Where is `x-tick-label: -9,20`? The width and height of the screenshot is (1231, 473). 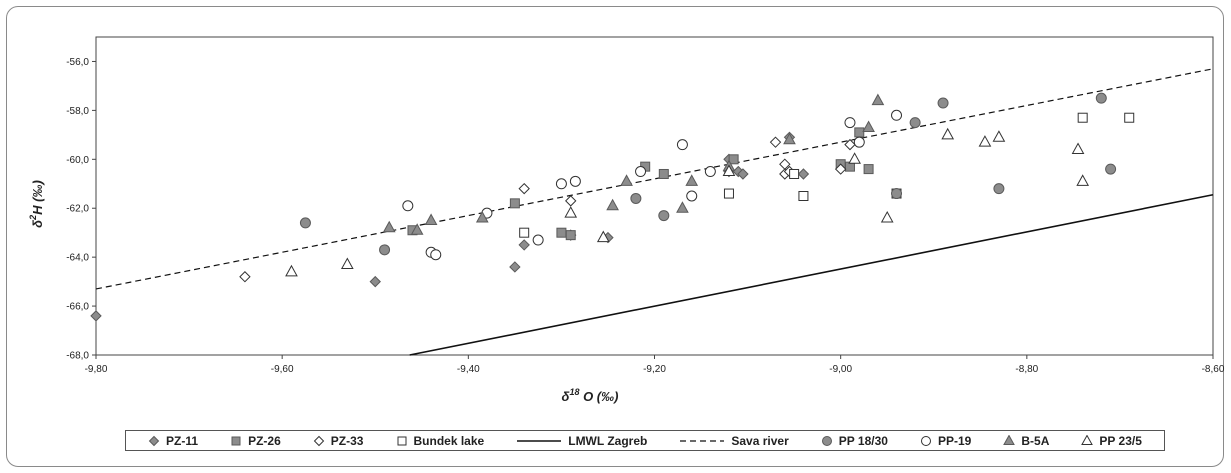 x-tick-label: -9,20 is located at coordinates (654, 369).